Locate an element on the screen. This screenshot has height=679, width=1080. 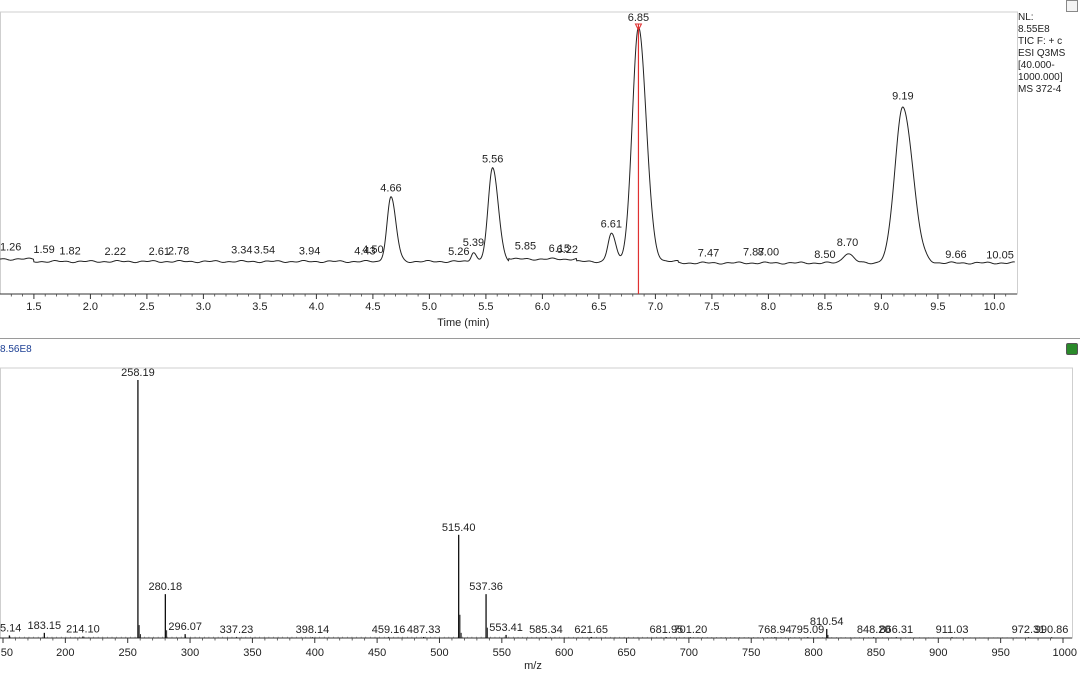
x-axis-label: Time (min) is located at coordinates (463, 323).